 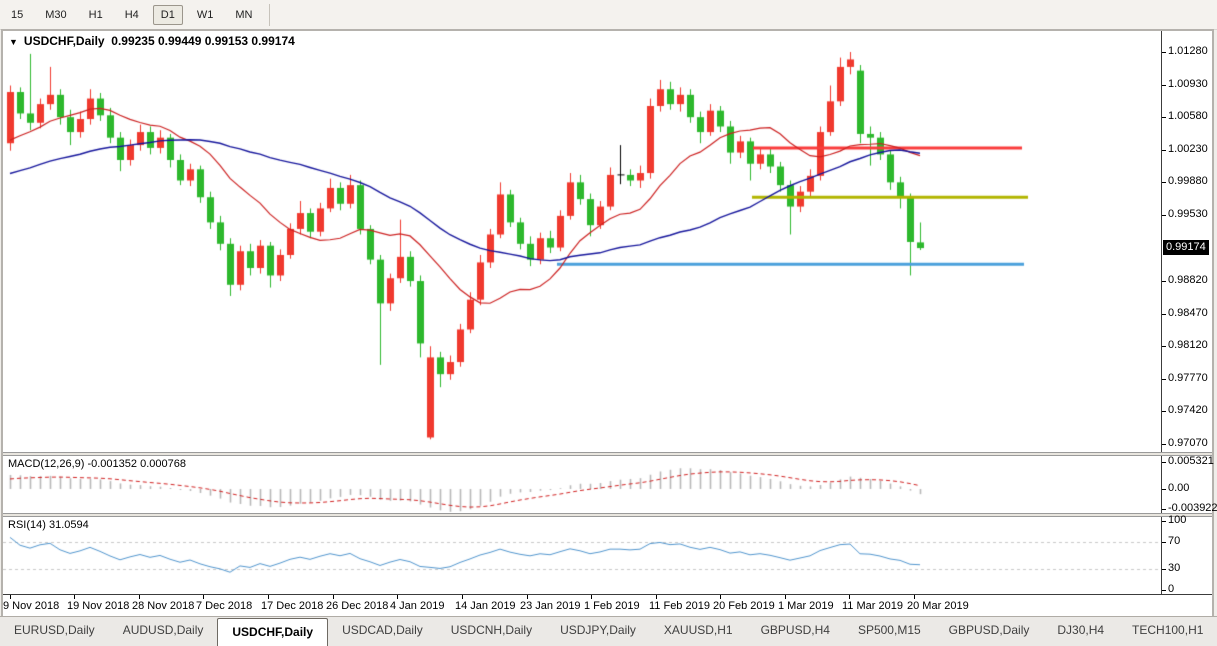 What do you see at coordinates (1188, 345) in the screenshot?
I see `price-tick-label: 0.98120` at bounding box center [1188, 345].